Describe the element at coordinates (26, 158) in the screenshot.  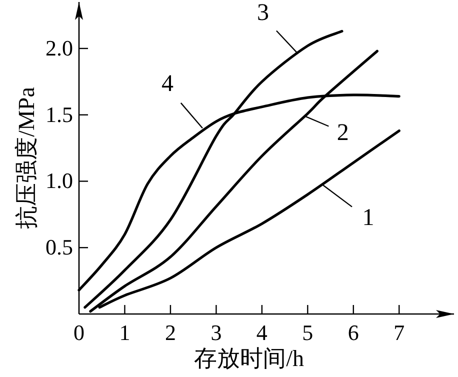
I see `y-axis-title: 抗压强度/MPa` at that location.